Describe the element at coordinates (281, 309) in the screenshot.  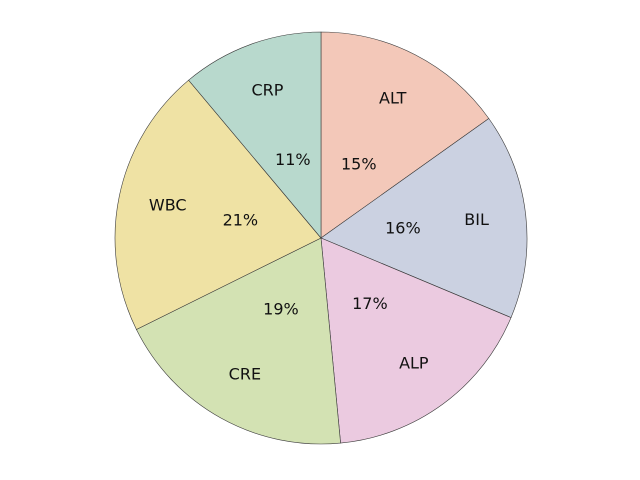
I see `slice-percent-cre: 19%` at that location.